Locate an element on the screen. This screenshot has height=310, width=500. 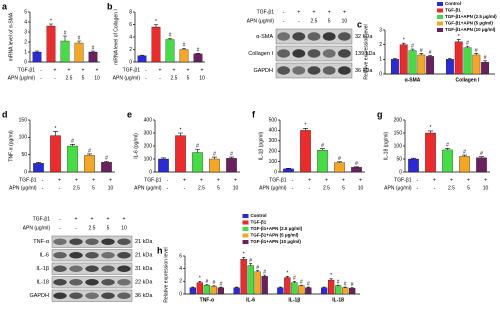
blot-size: 21 kDa is located at coordinates (144, 242).